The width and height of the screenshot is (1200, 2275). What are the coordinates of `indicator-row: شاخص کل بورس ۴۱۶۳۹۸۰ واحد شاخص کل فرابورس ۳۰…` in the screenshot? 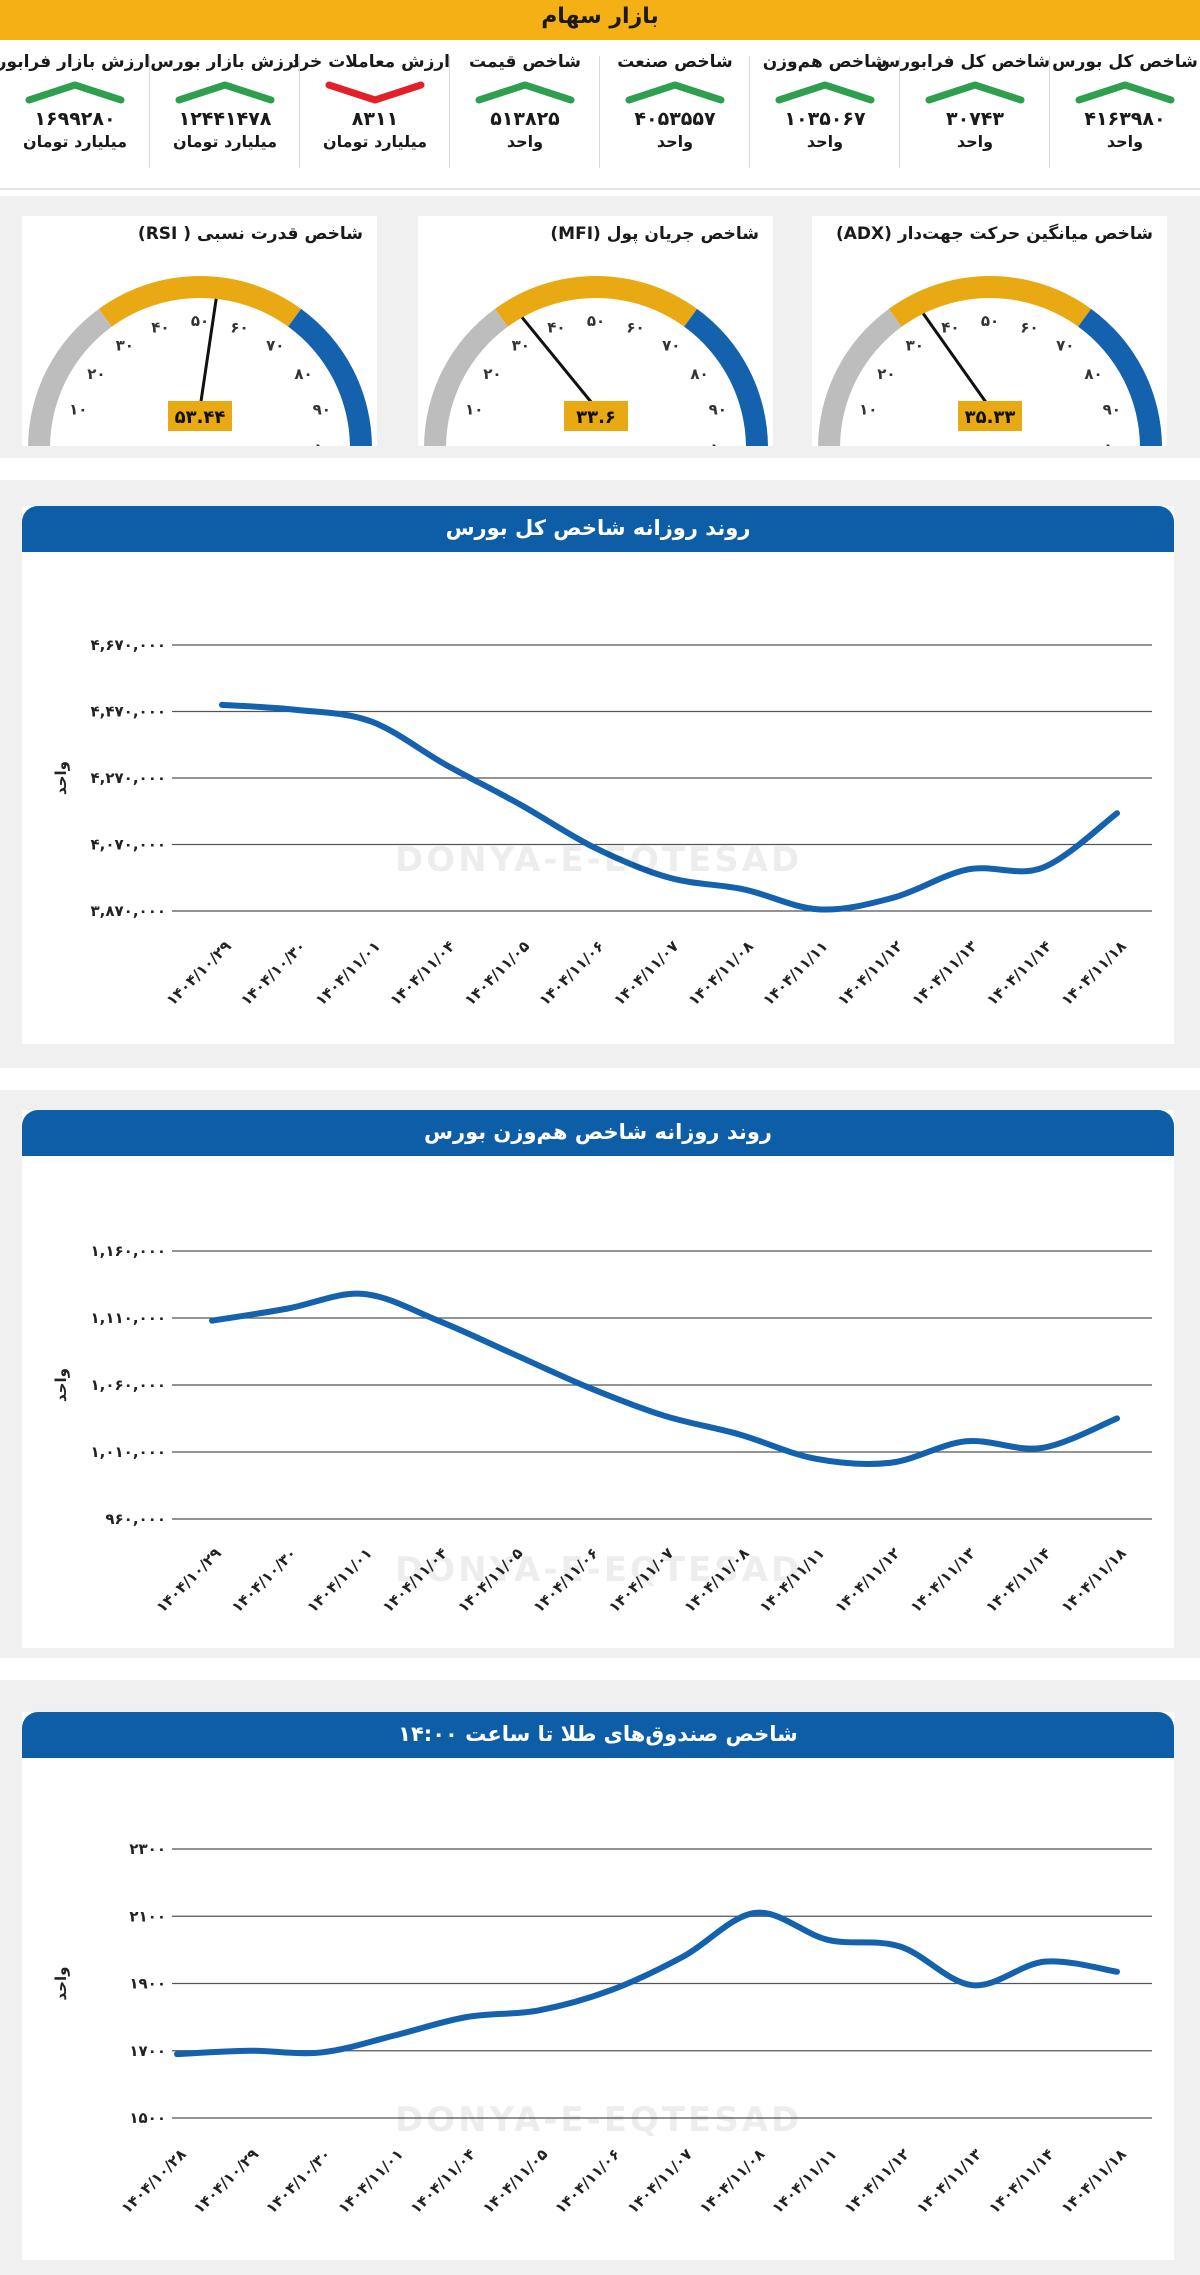 It's located at (600, 115).